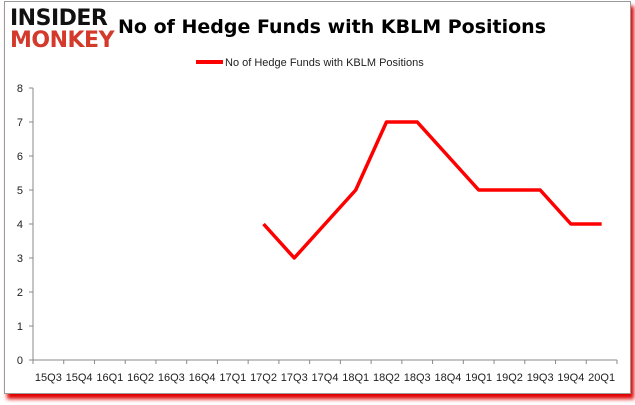 This screenshot has width=635, height=405. What do you see at coordinates (202, 378) in the screenshot?
I see `x-tick-label: 16Q4` at bounding box center [202, 378].